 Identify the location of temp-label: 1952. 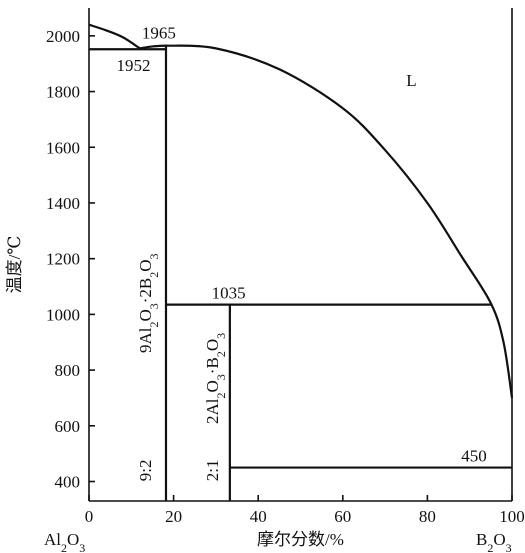
(133, 65).